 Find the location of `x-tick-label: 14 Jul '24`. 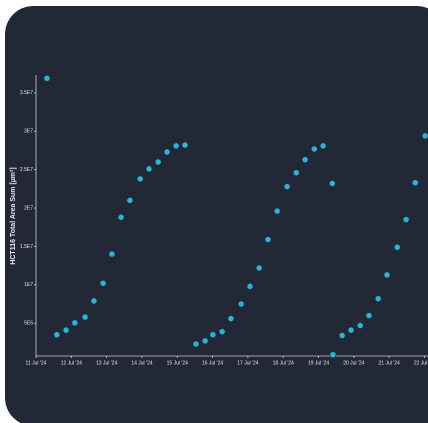

x-tick-label: 14 Jul '24 is located at coordinates (141, 363).